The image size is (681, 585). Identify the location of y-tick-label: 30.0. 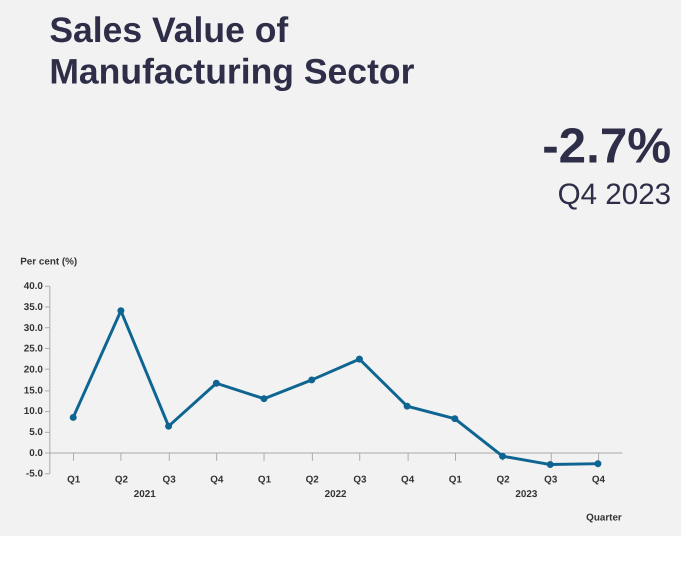
(34, 328).